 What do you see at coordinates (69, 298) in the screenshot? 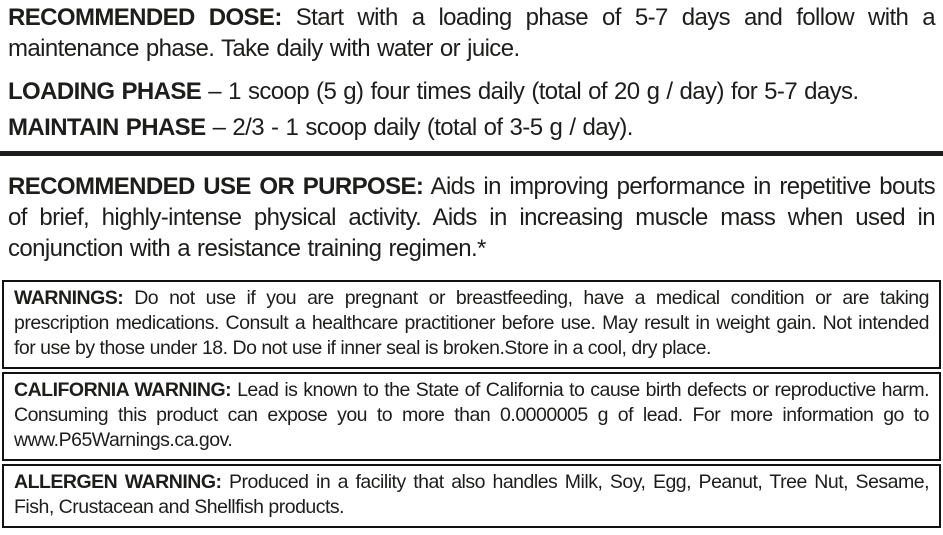
I see `warnings-label: WARNINGS:` at bounding box center [69, 298].